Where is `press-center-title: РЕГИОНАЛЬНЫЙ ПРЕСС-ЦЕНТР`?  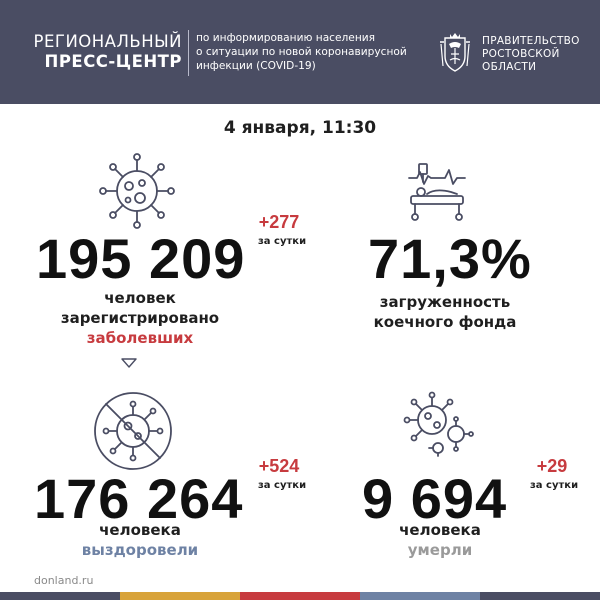 press-center-title: РЕГИОНАЛЬНЫЙ ПРЕСС-ЦЕНТР is located at coordinates (106, 52).